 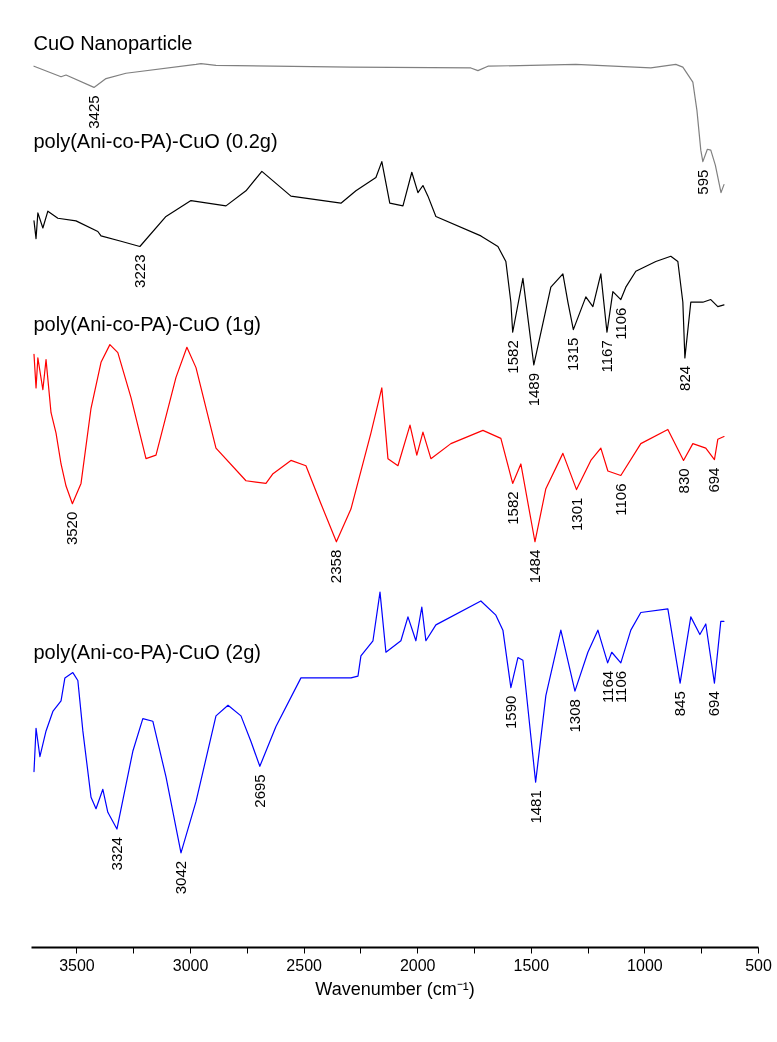 I want to click on annotation: 3042, so click(x=180, y=877).